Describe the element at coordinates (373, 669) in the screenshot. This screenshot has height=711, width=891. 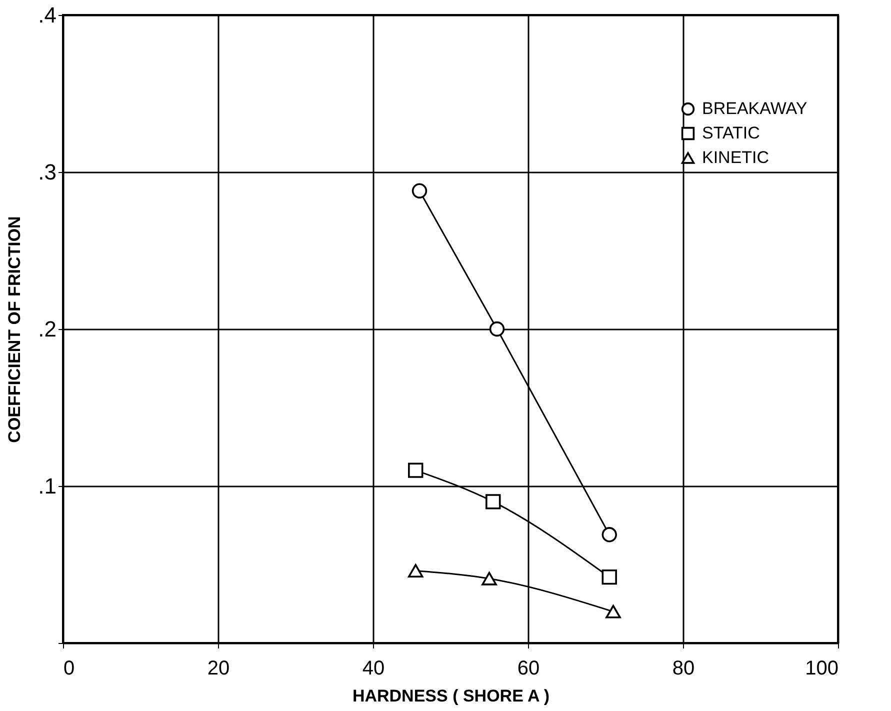
I see `x-tick-label: 40` at that location.